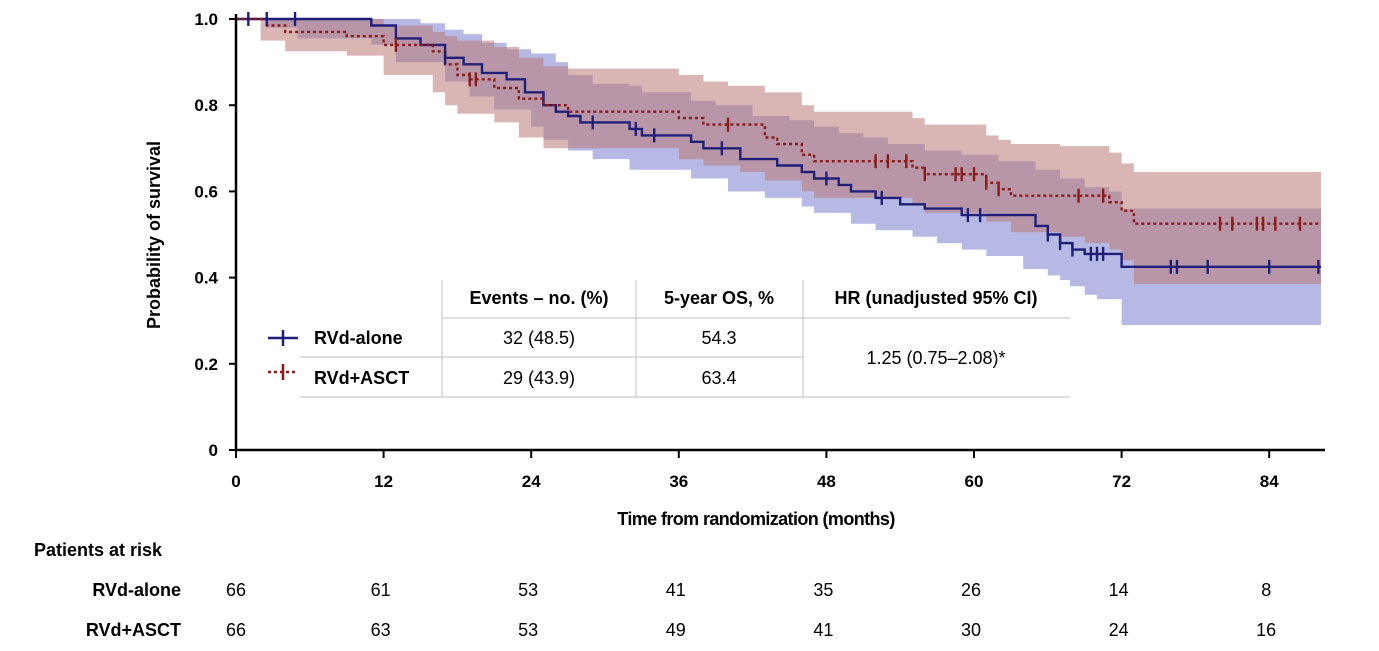 This screenshot has height=651, width=1379. What do you see at coordinates (971, 630) in the screenshot?
I see `risk-count: 30` at bounding box center [971, 630].